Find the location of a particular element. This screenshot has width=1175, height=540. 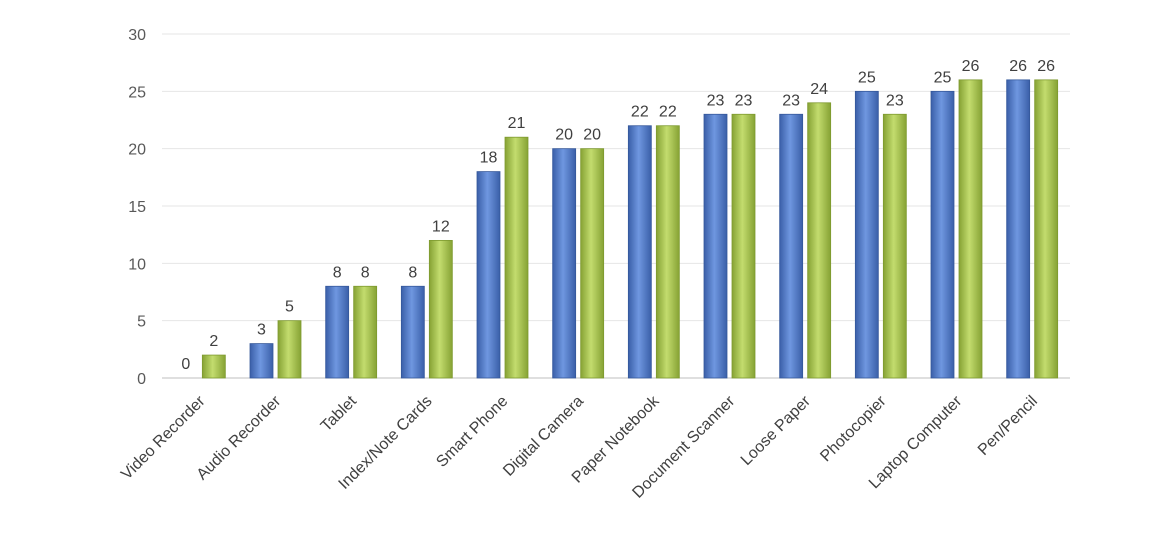

bar-1-pen-pencil is located at coordinates (1018, 229).